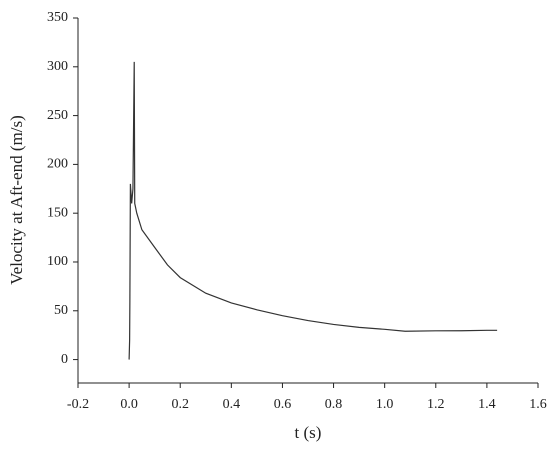  I want to click on y-tick-label: 300, so click(57, 66).